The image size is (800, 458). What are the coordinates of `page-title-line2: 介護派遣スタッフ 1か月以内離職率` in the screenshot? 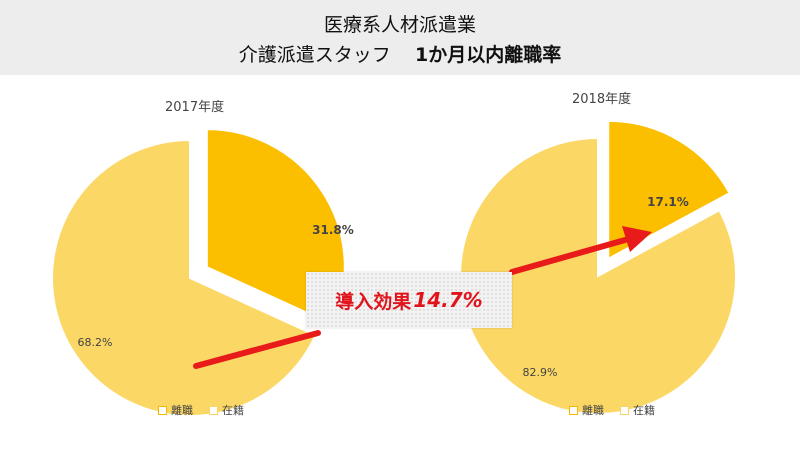 It's located at (400, 53).